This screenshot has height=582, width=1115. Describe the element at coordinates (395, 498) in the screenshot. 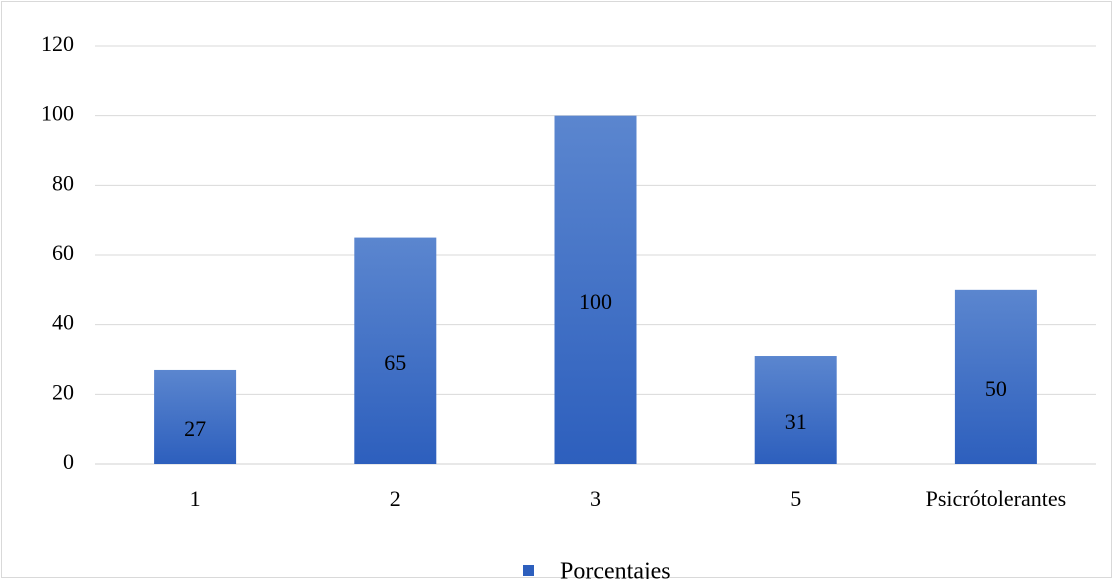

I see `x-tick-label-2: 2` at that location.